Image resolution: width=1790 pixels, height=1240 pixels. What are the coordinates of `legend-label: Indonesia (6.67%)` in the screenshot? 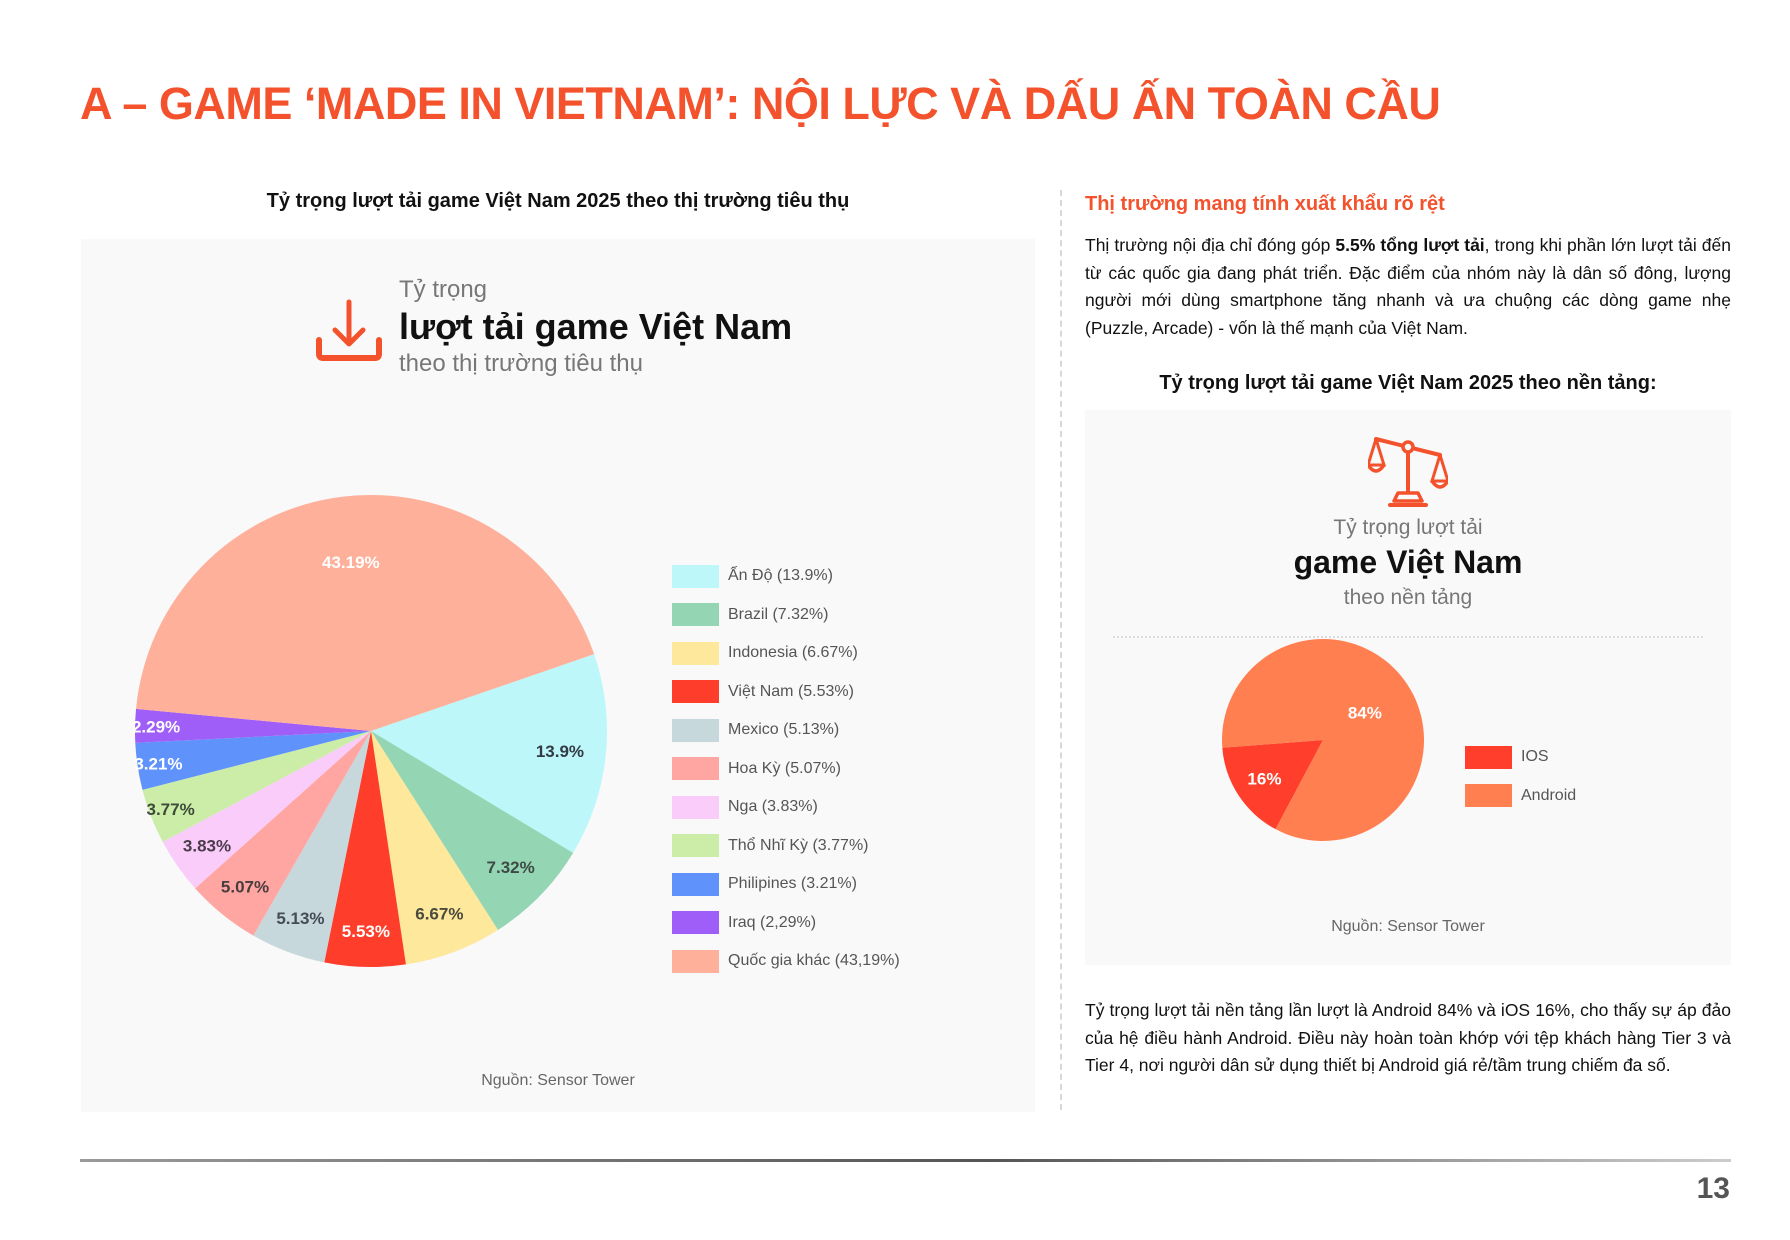 It's located at (793, 653).